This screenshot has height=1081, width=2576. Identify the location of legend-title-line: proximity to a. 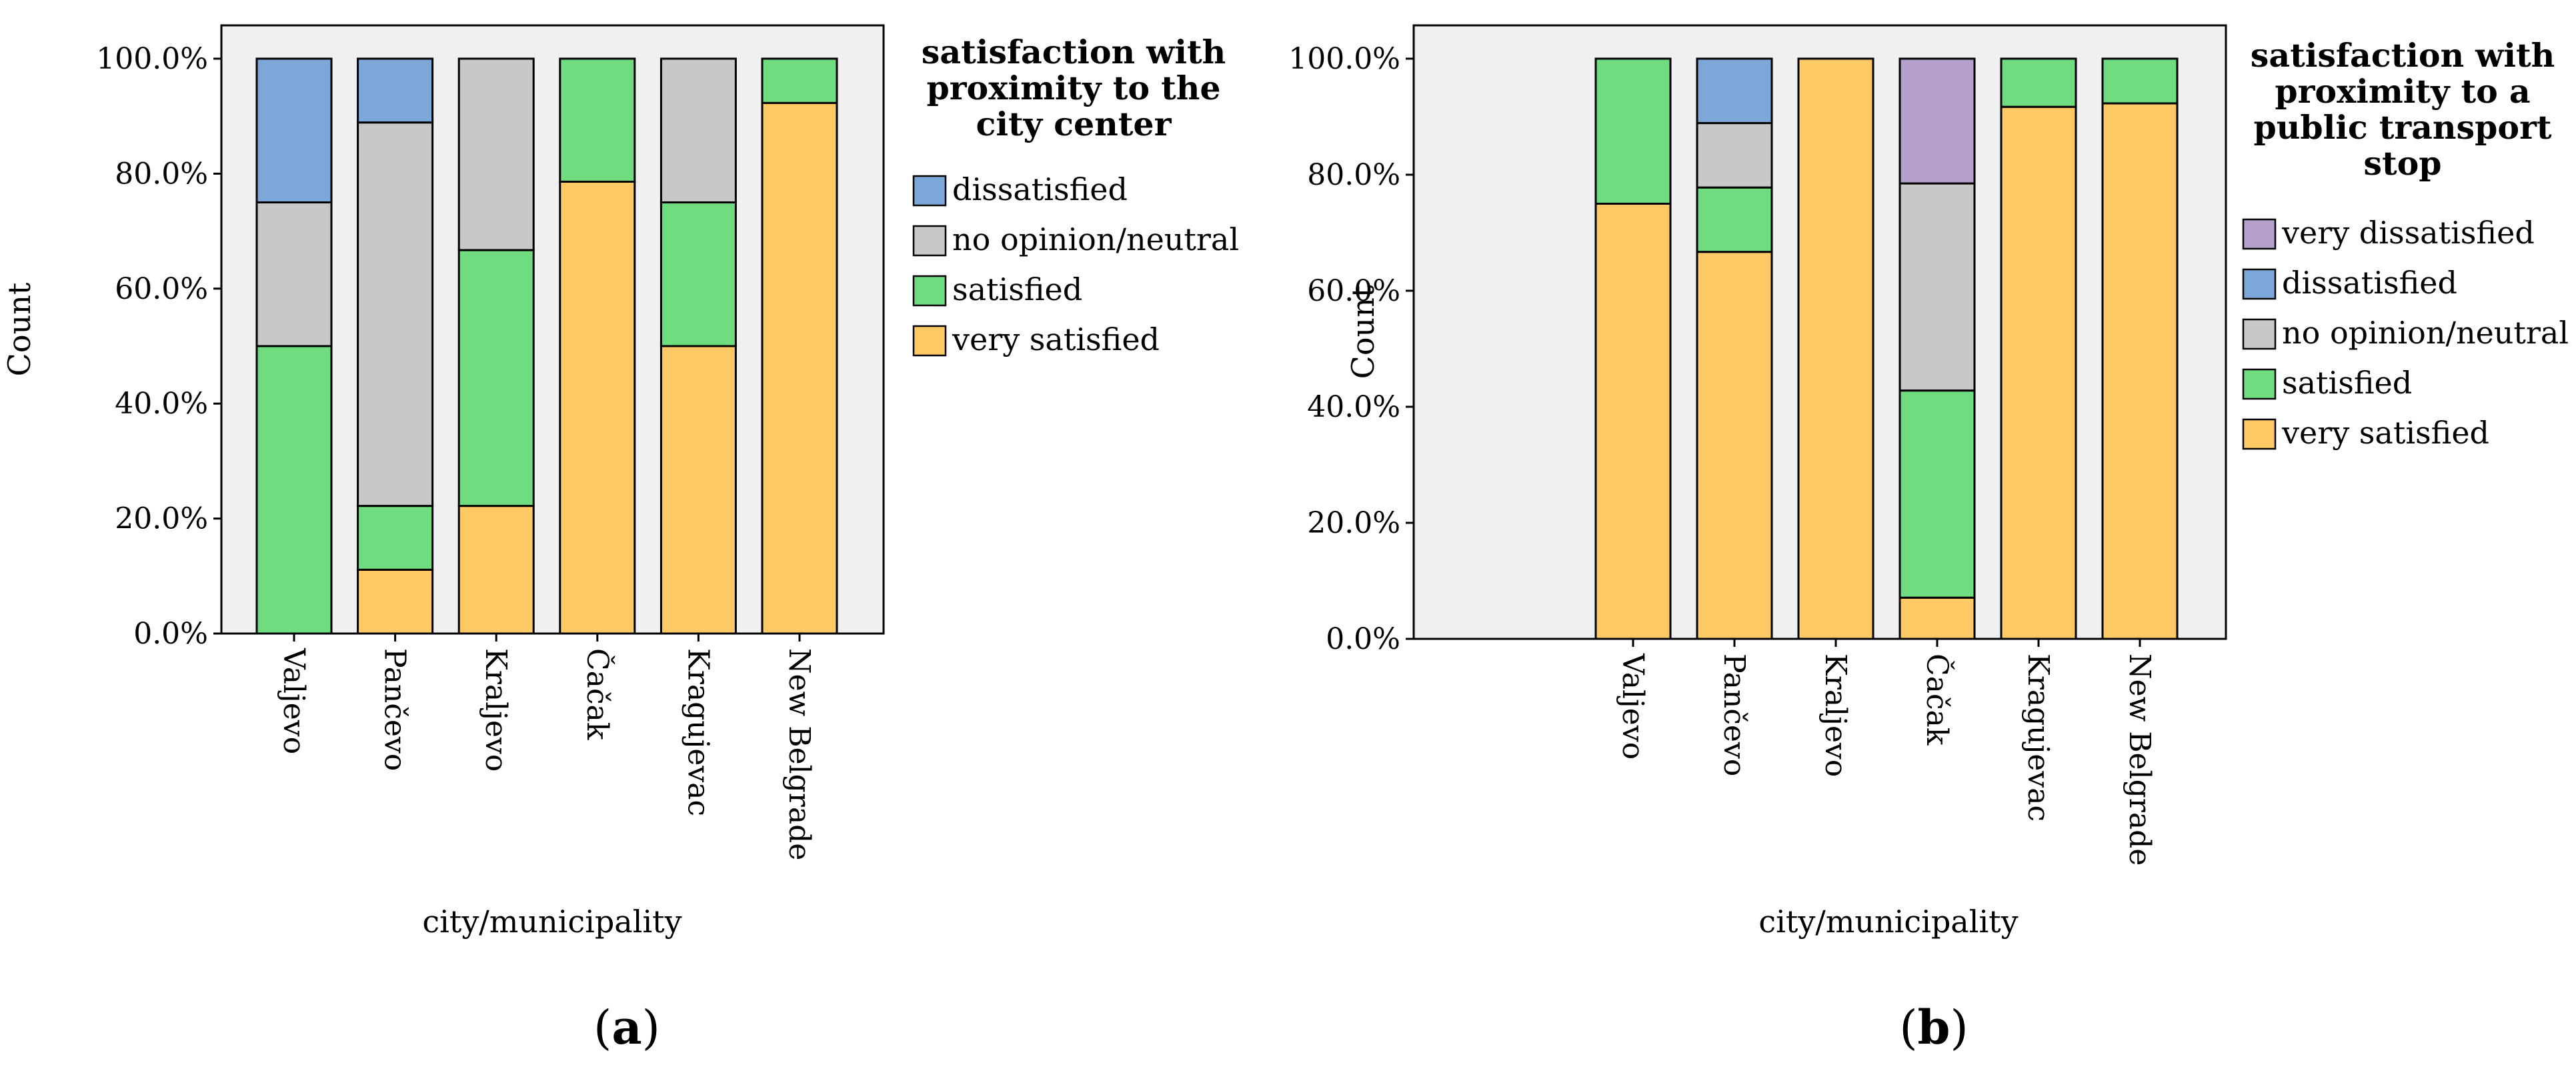
(2402, 91).